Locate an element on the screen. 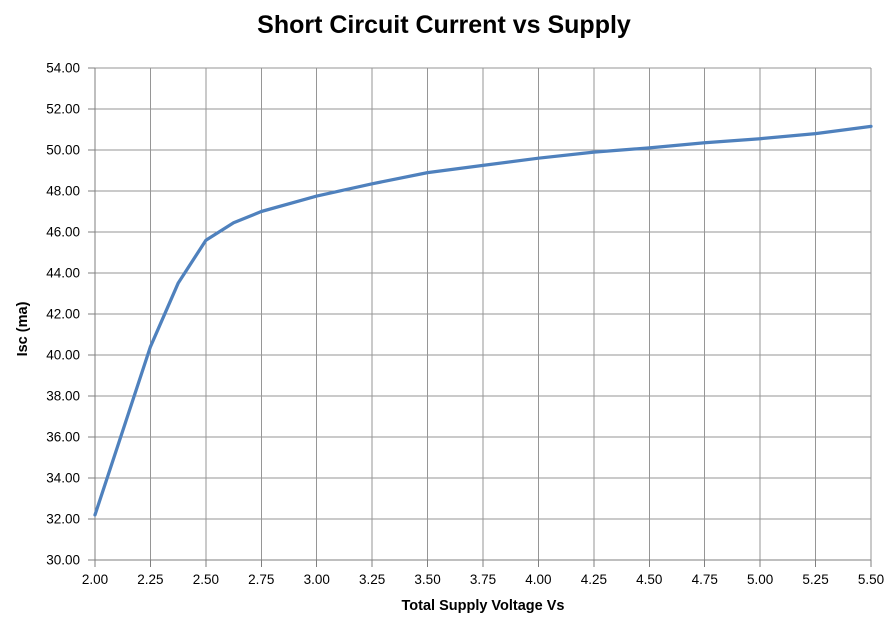 The width and height of the screenshot is (888, 626). svg-text: 3.75 is located at coordinates (483, 579).